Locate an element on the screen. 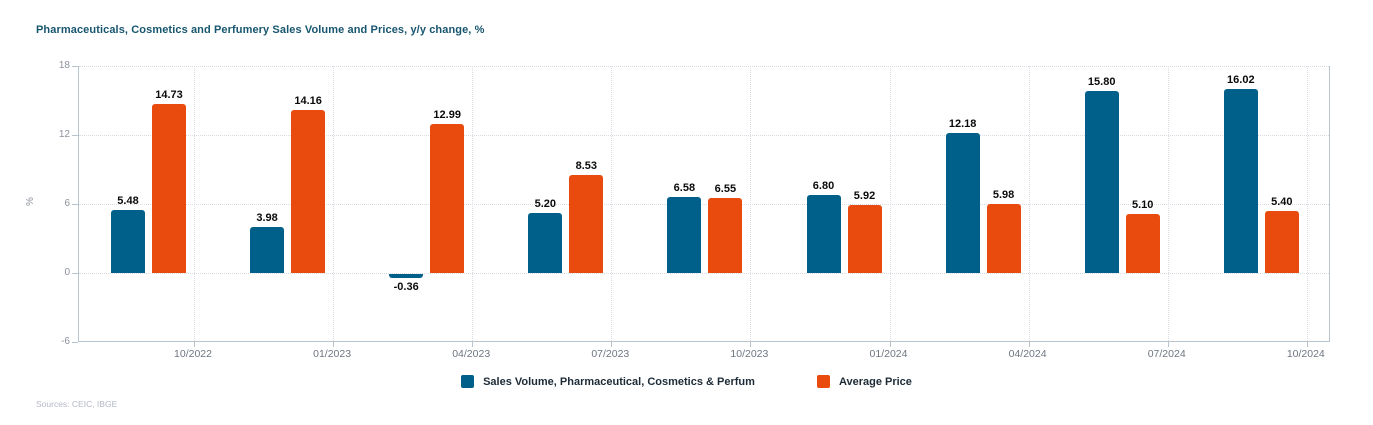  bar-value-label: -0.36 is located at coordinates (406, 287).